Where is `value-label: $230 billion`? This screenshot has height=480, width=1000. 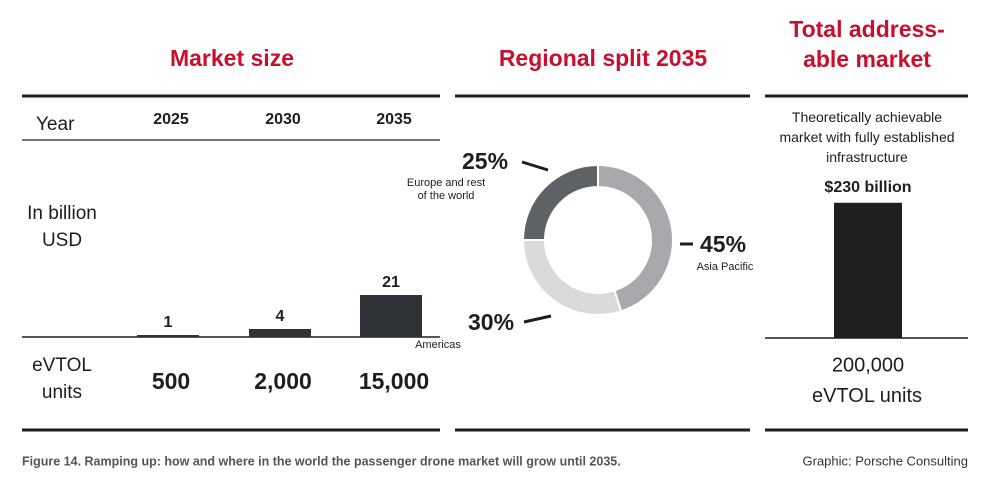 value-label: $230 billion is located at coordinates (867, 187).